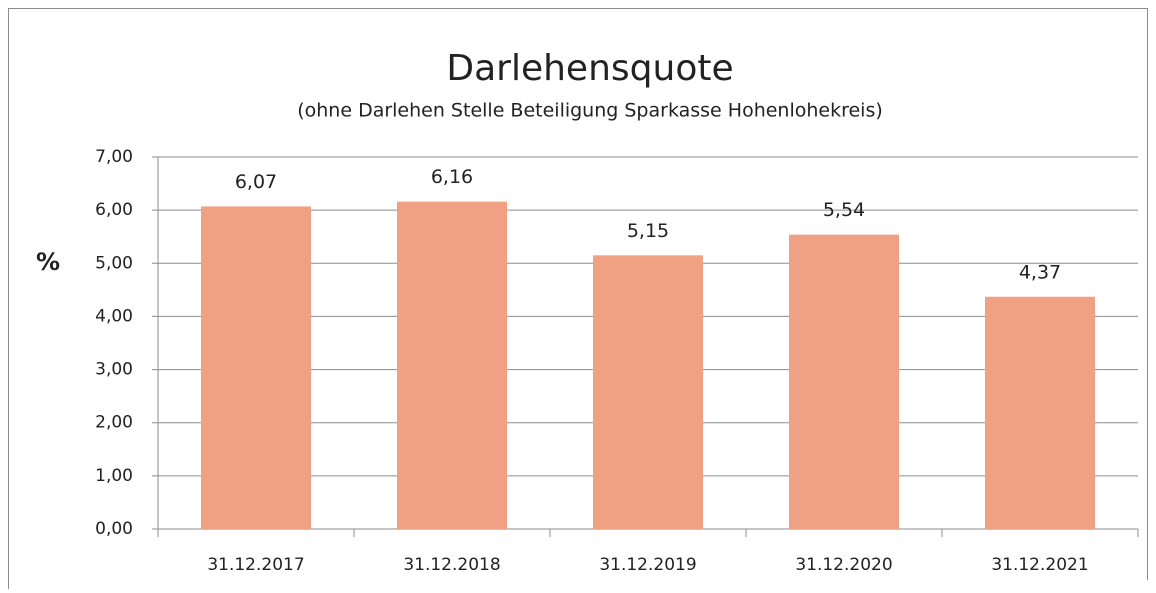  What do you see at coordinates (1040, 272) in the screenshot?
I see `data-label: 4,37` at bounding box center [1040, 272].